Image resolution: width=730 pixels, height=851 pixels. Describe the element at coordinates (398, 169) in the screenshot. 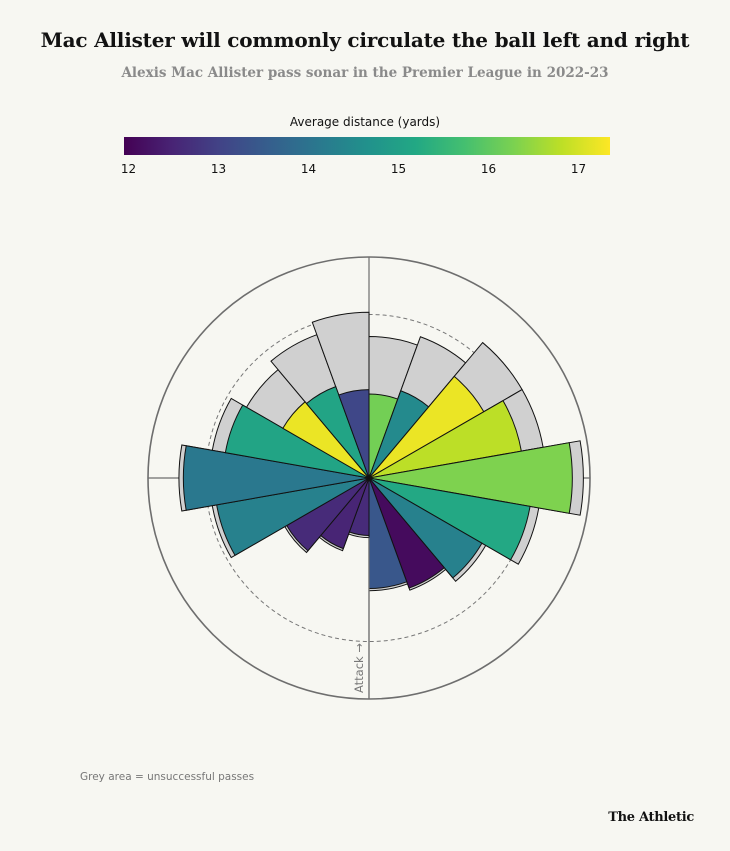

I see `color-scale-tick-label: 15` at that location.